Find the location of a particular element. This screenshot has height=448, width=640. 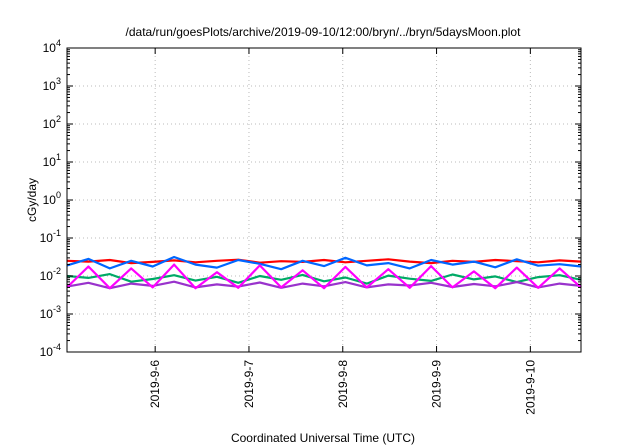

y-tick-label: 10⁰ is located at coordinates (52, 198).